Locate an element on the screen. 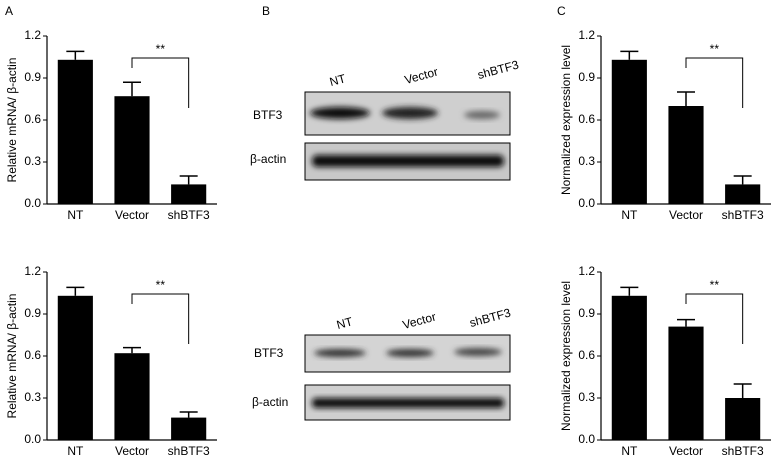 The width and height of the screenshot is (779, 459). panel-label: C is located at coordinates (561, 11).